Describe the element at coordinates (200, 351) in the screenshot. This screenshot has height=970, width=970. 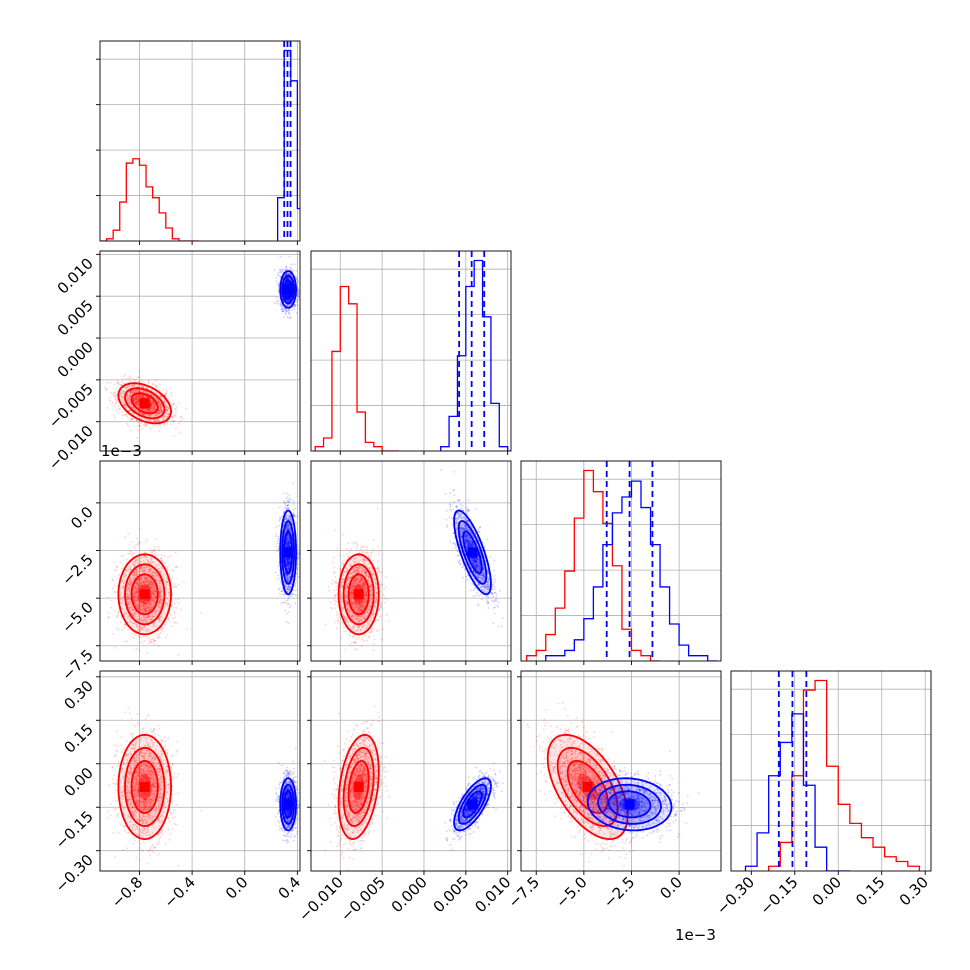
I see `panel-background` at that location.